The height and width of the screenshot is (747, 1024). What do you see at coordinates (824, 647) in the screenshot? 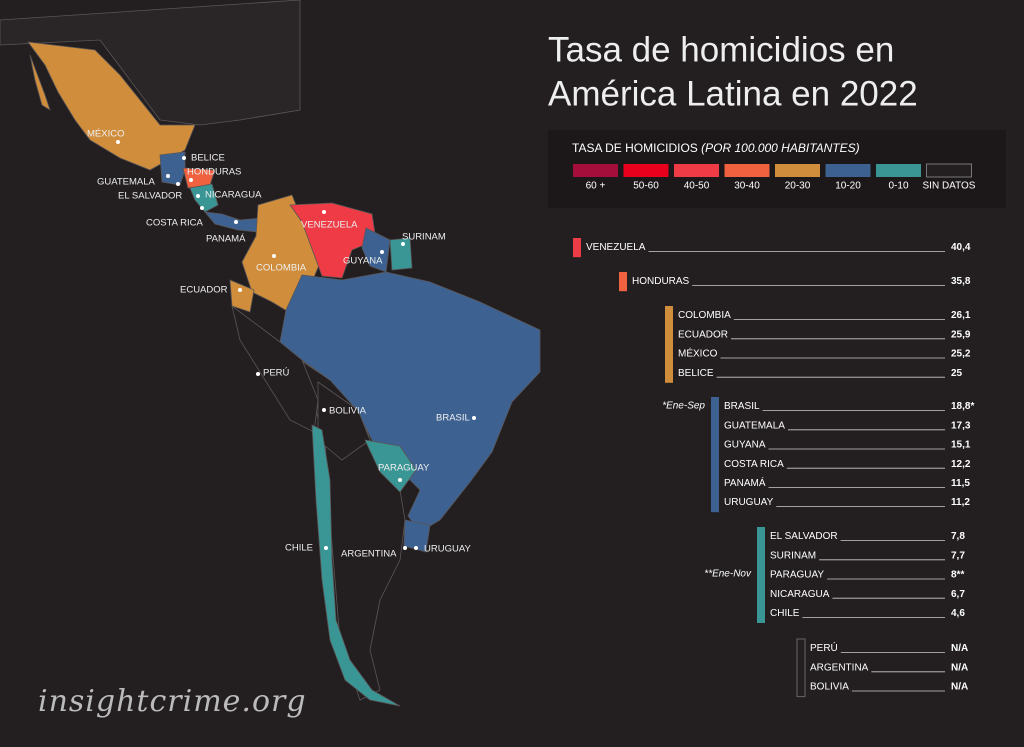
I see `country-name: PERÚ` at bounding box center [824, 647].